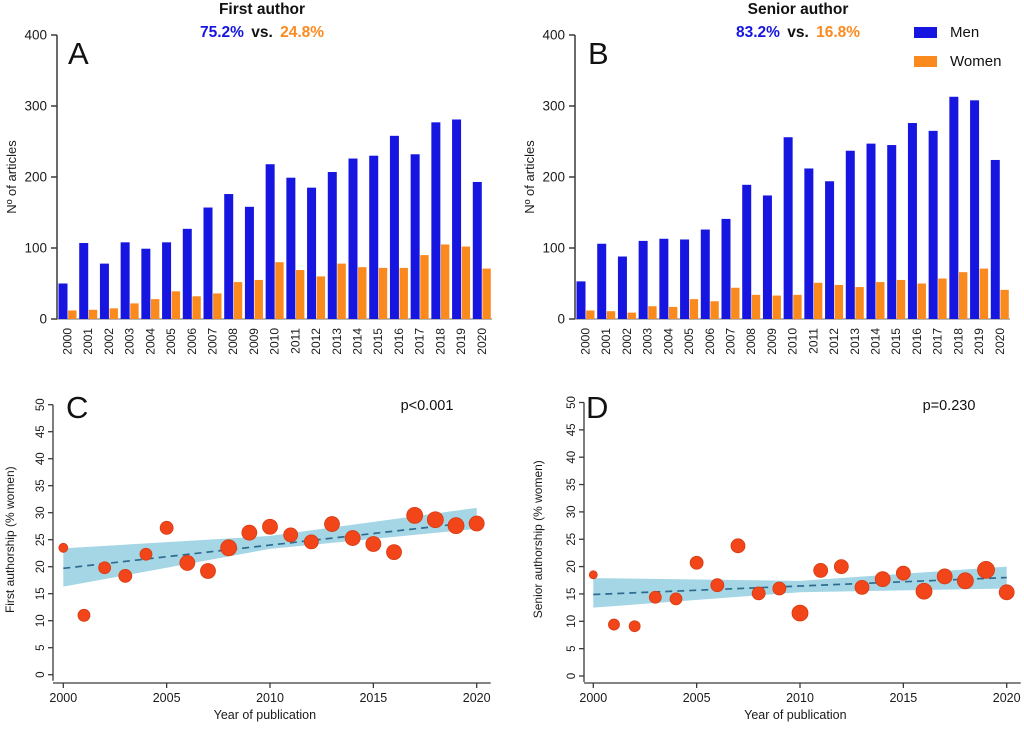 Image resolution: width=1024 pixels, height=732 pixels. What do you see at coordinates (984, 293) in the screenshot?
I see `bar-women-B-2019` at bounding box center [984, 293].